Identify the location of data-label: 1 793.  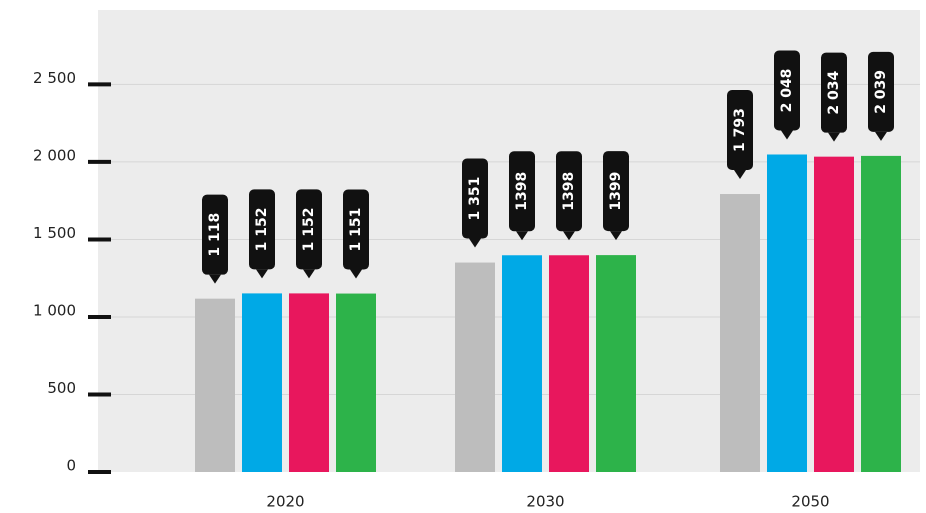
(740, 135).